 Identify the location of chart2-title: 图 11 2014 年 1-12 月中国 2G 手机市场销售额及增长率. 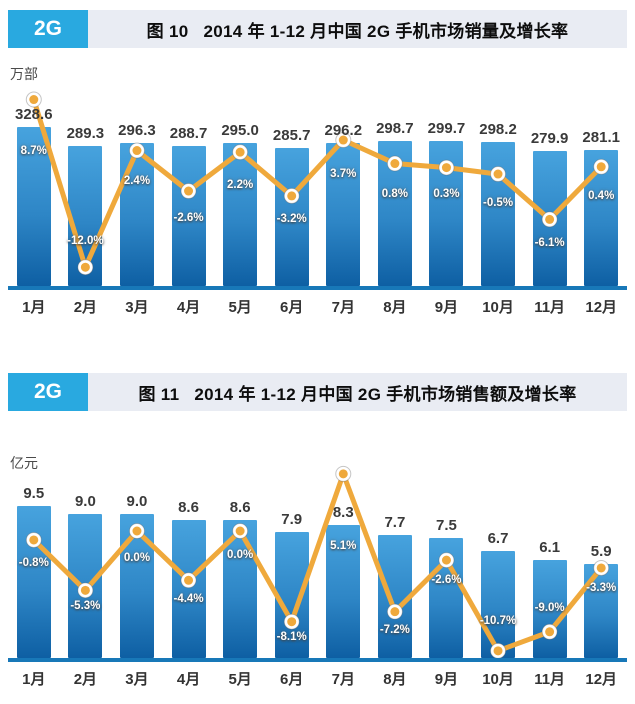
(357, 392).